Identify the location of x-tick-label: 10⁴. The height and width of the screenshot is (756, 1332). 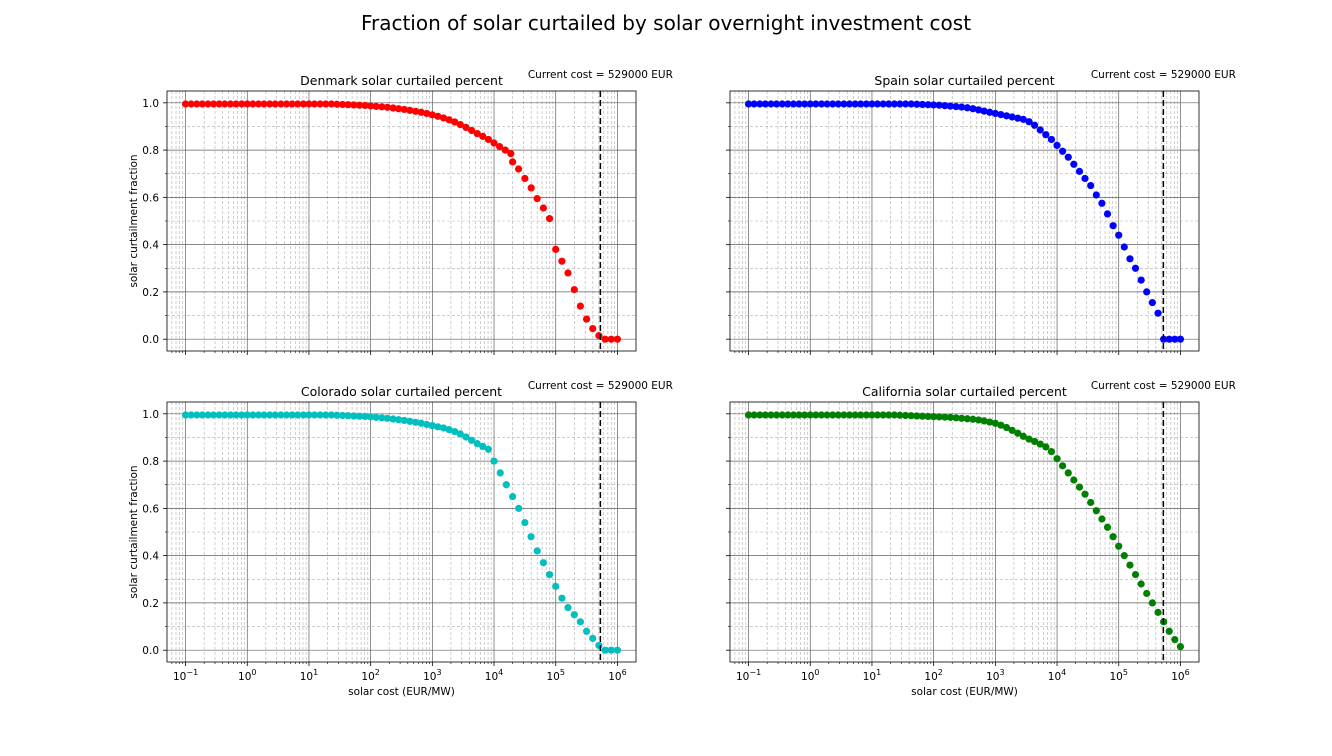
(1057, 675).